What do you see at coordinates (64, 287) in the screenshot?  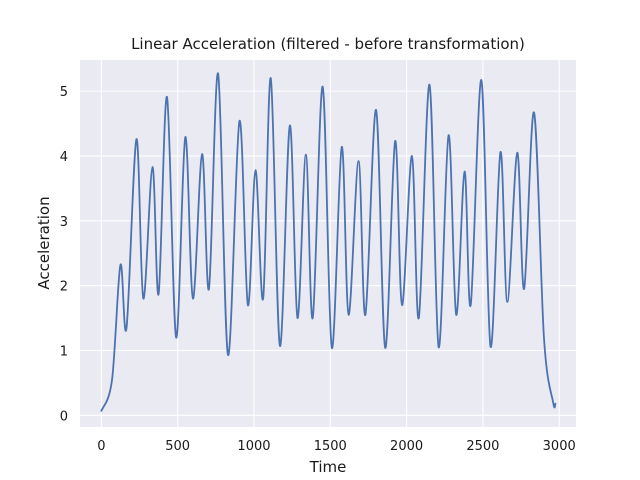 I see `y-tick-label: 2` at bounding box center [64, 287].